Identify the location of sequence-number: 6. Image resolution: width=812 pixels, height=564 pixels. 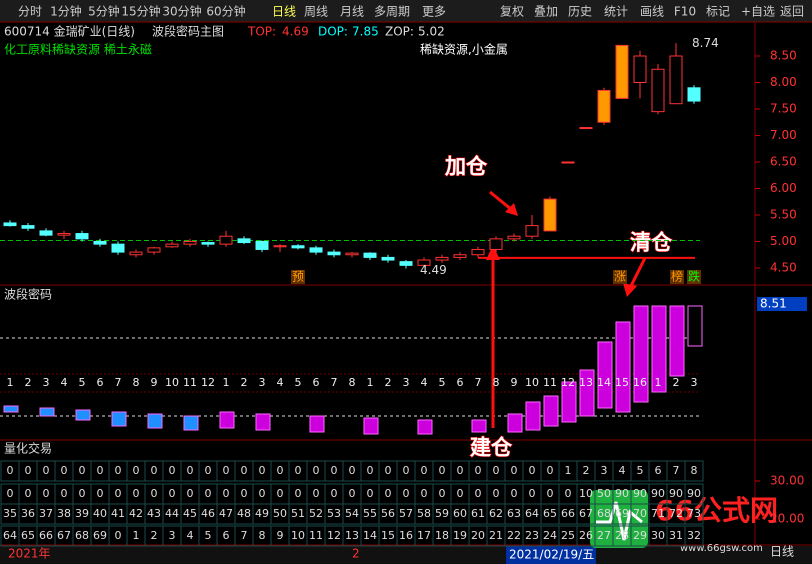
(460, 382).